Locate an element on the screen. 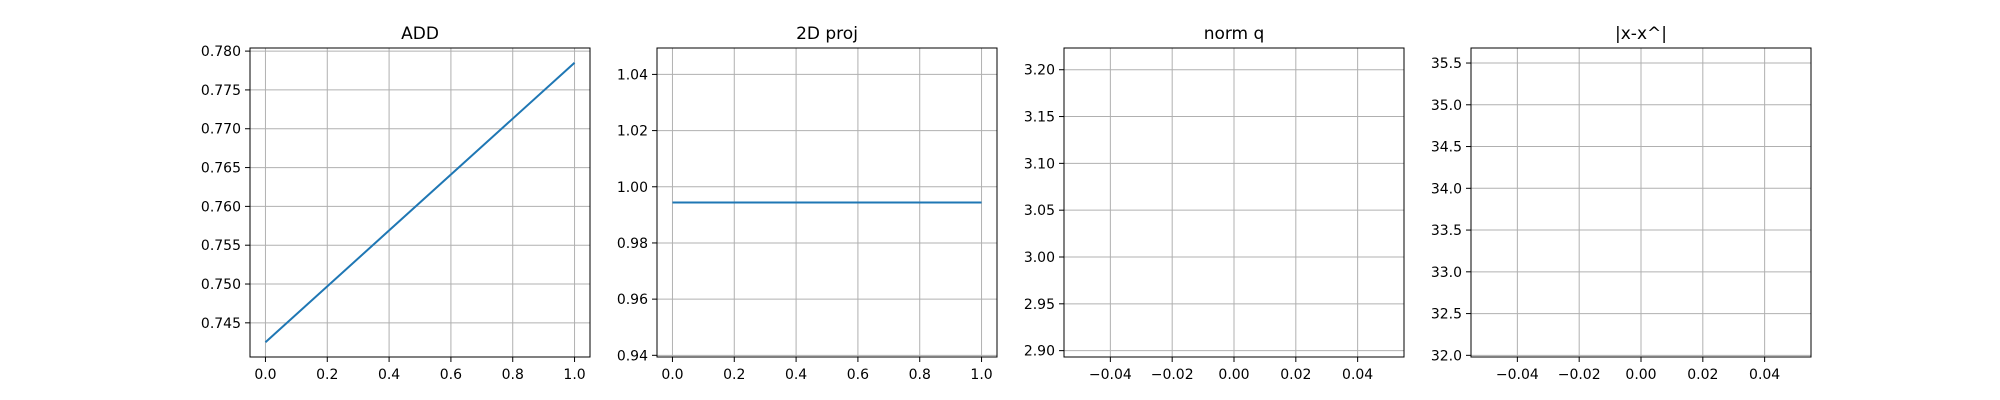 The image size is (2000, 400). y-tick-label: 35.5 is located at coordinates (1446, 64).